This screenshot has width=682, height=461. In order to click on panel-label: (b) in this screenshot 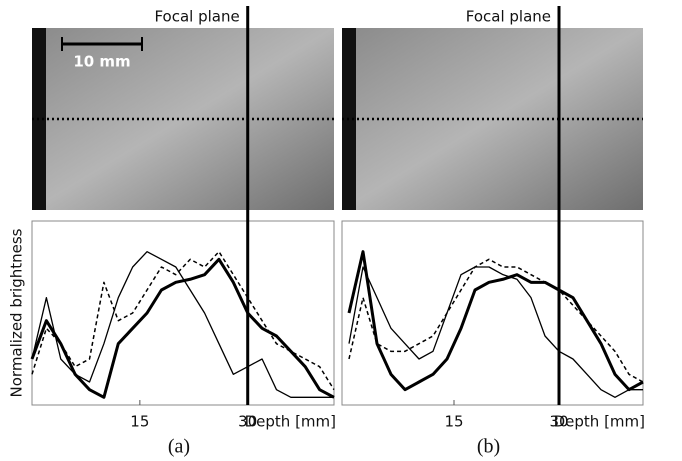, I will do `click(488, 447)`.